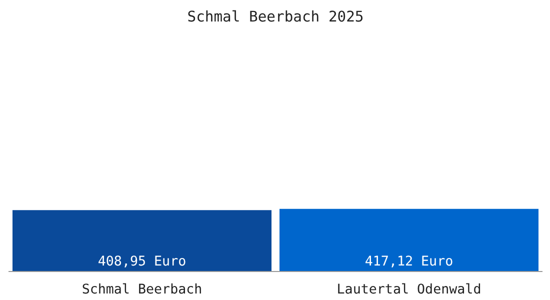 The height and width of the screenshot is (300, 550). I want to click on data-label: 408,95 Euro, so click(142, 262).